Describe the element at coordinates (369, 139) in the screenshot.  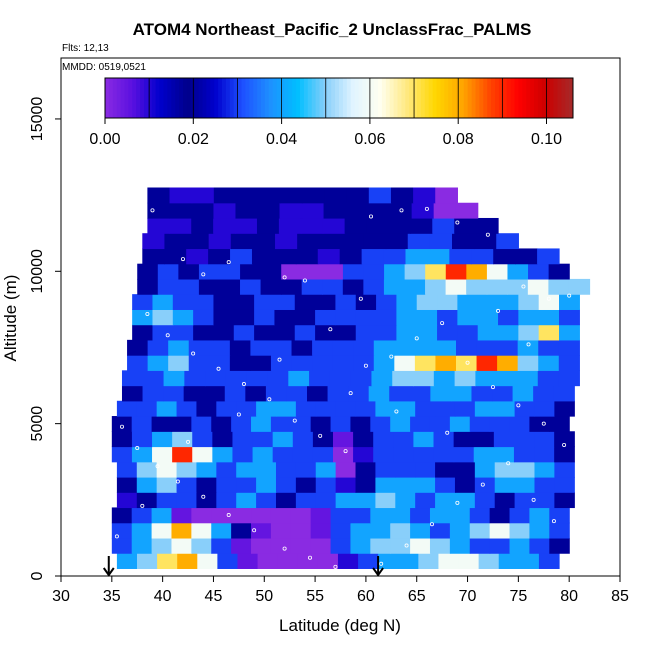
I see `colorbar-tick-label: 0.06` at that location.